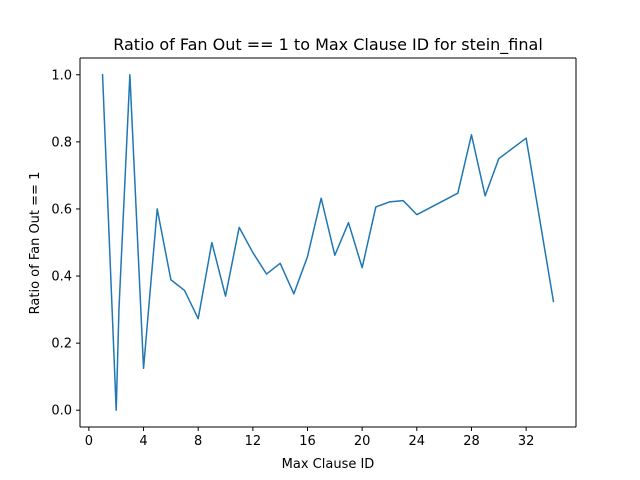 The height and width of the screenshot is (480, 640). What do you see at coordinates (471, 441) in the screenshot?
I see `x-tick-label: 28` at bounding box center [471, 441].